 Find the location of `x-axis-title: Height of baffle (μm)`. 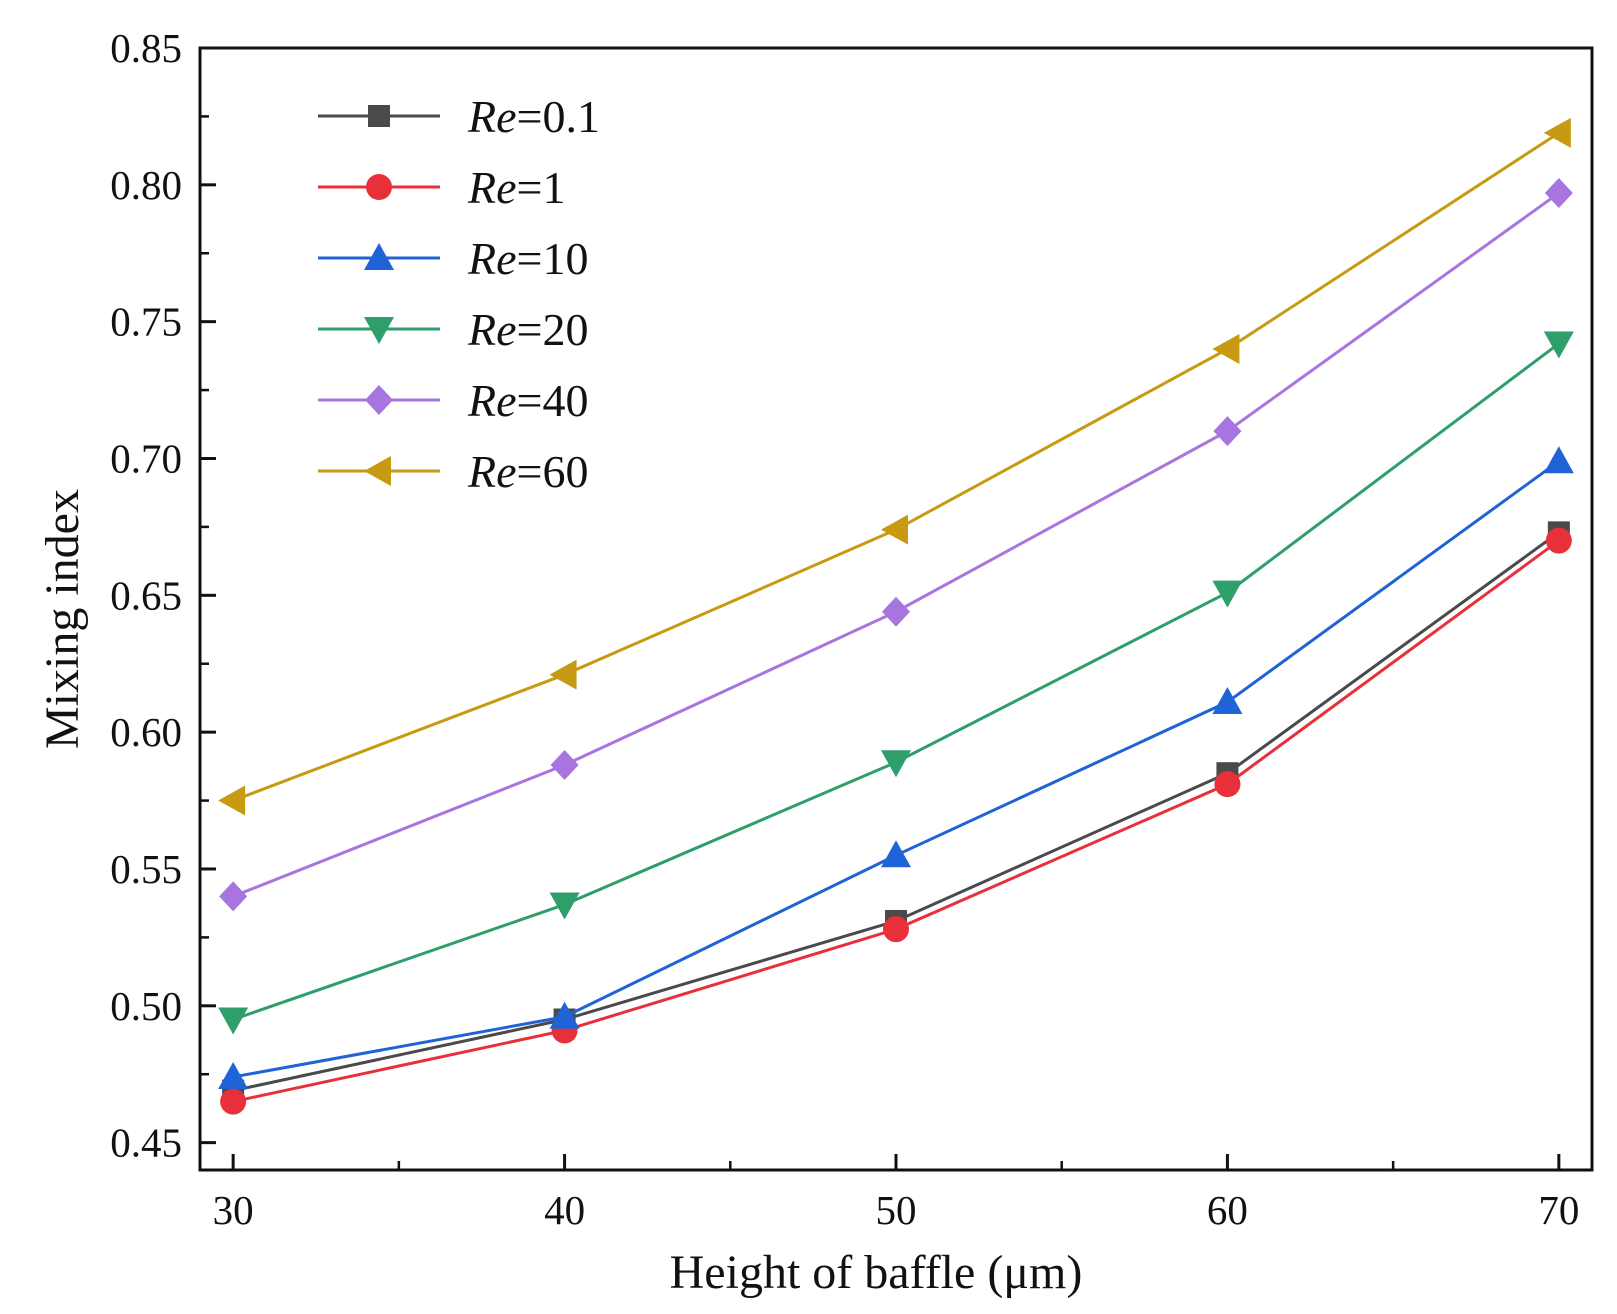

x-axis-title: Height of baffle (μm) is located at coordinates (876, 1272).